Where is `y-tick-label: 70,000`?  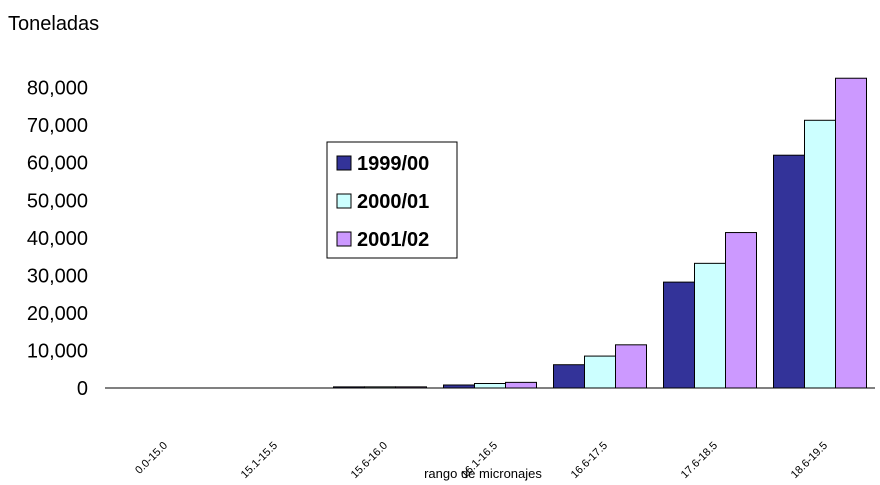
y-tick-label: 70,000 is located at coordinates (57, 126).